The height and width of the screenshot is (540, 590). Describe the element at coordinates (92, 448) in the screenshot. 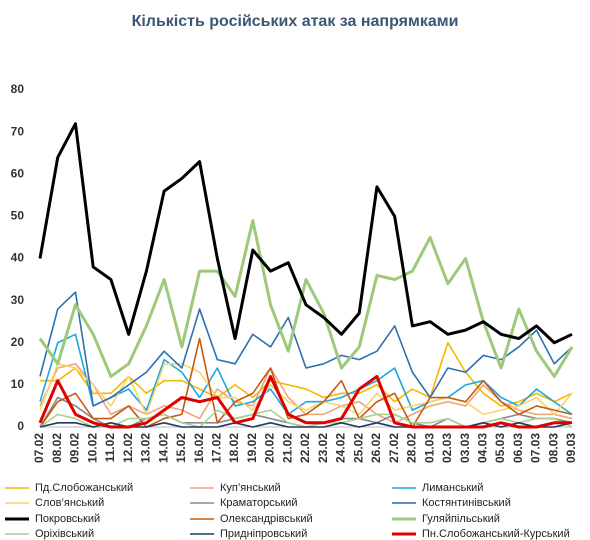

I see `x-tick-label: 10.02` at that location.